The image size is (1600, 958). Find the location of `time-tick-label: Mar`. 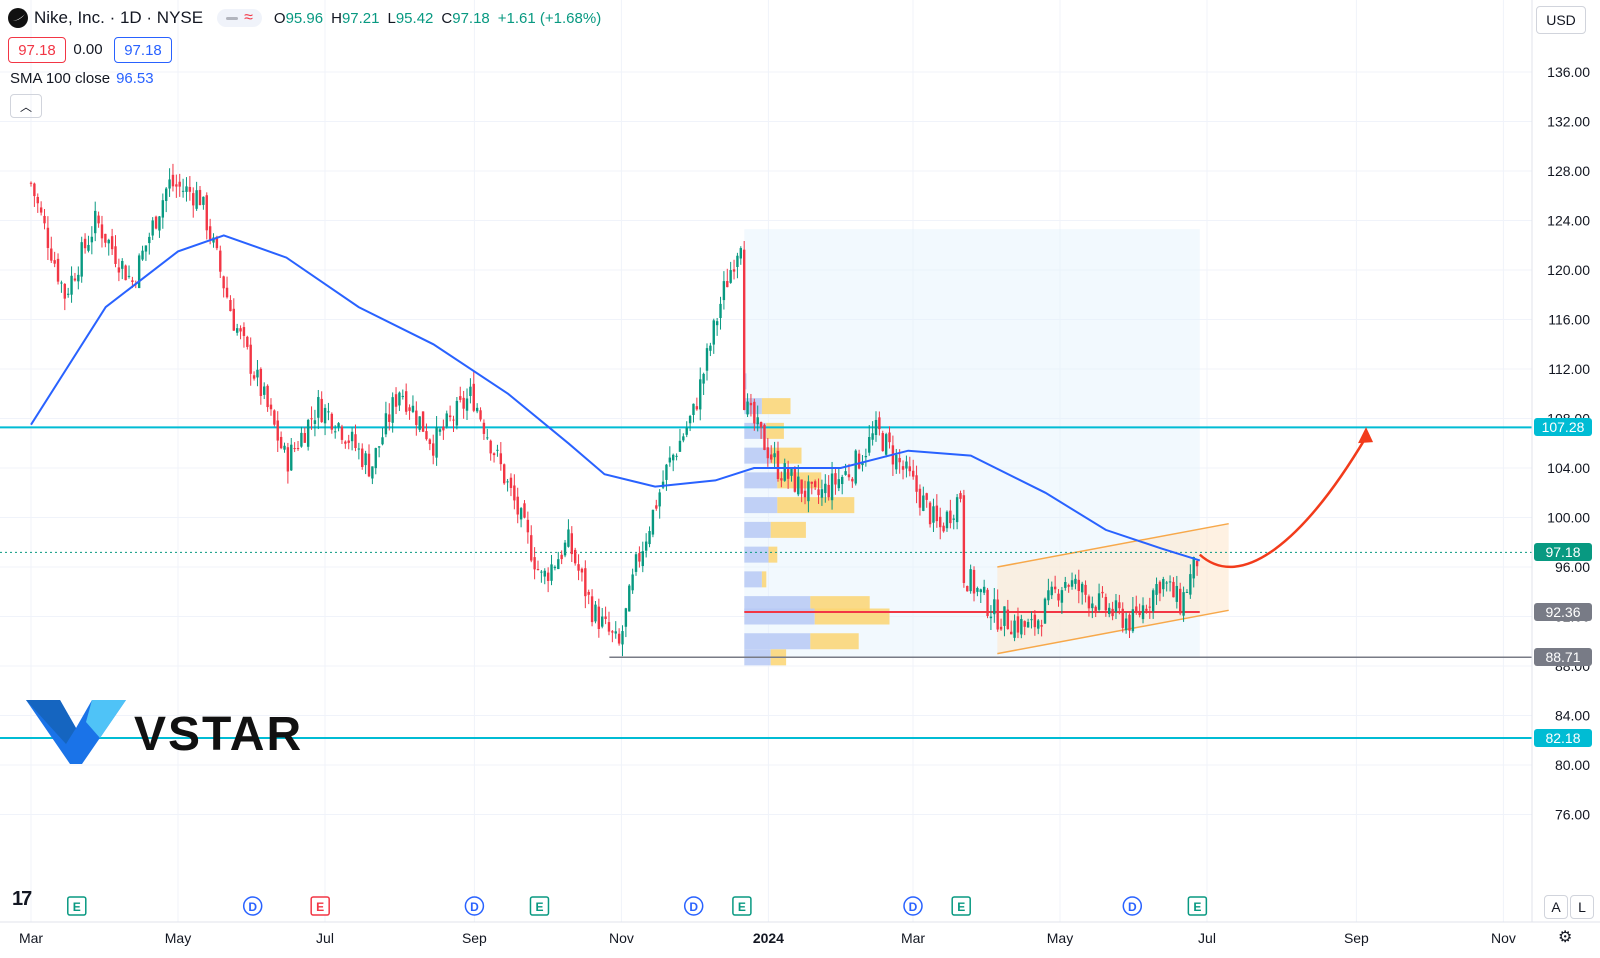

time-tick-label: Mar is located at coordinates (913, 938).